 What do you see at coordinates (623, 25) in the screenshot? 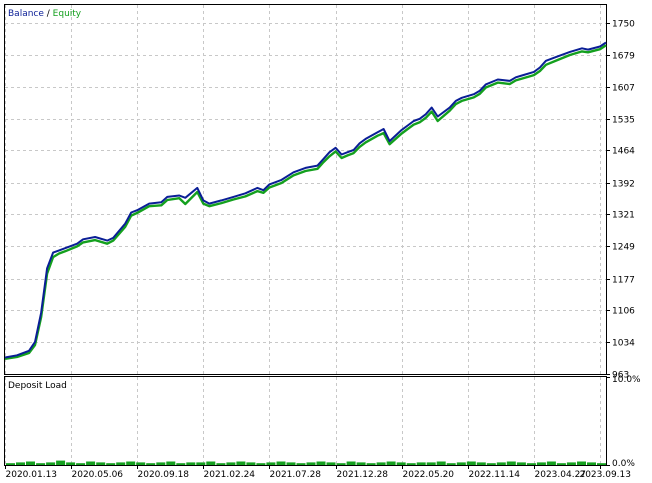
I see `y-tick-label: 1750` at bounding box center [623, 25].